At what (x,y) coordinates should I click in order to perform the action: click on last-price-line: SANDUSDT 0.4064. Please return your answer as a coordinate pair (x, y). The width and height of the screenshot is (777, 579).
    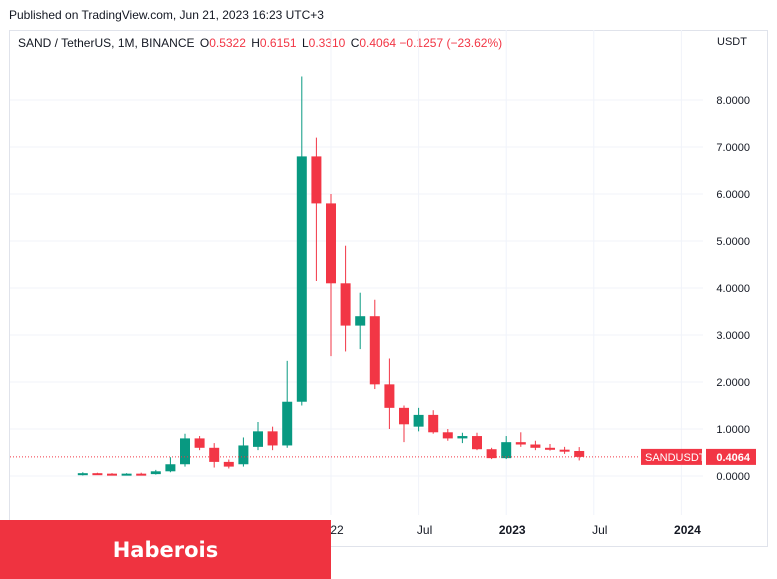
    Looking at the image, I should click on (383, 456).